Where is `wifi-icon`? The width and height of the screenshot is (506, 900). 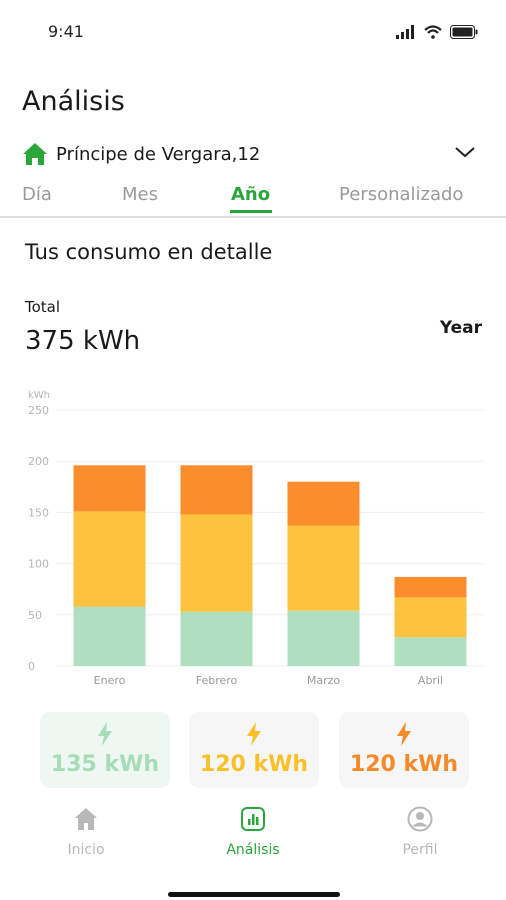 wifi-icon is located at coordinates (433, 33).